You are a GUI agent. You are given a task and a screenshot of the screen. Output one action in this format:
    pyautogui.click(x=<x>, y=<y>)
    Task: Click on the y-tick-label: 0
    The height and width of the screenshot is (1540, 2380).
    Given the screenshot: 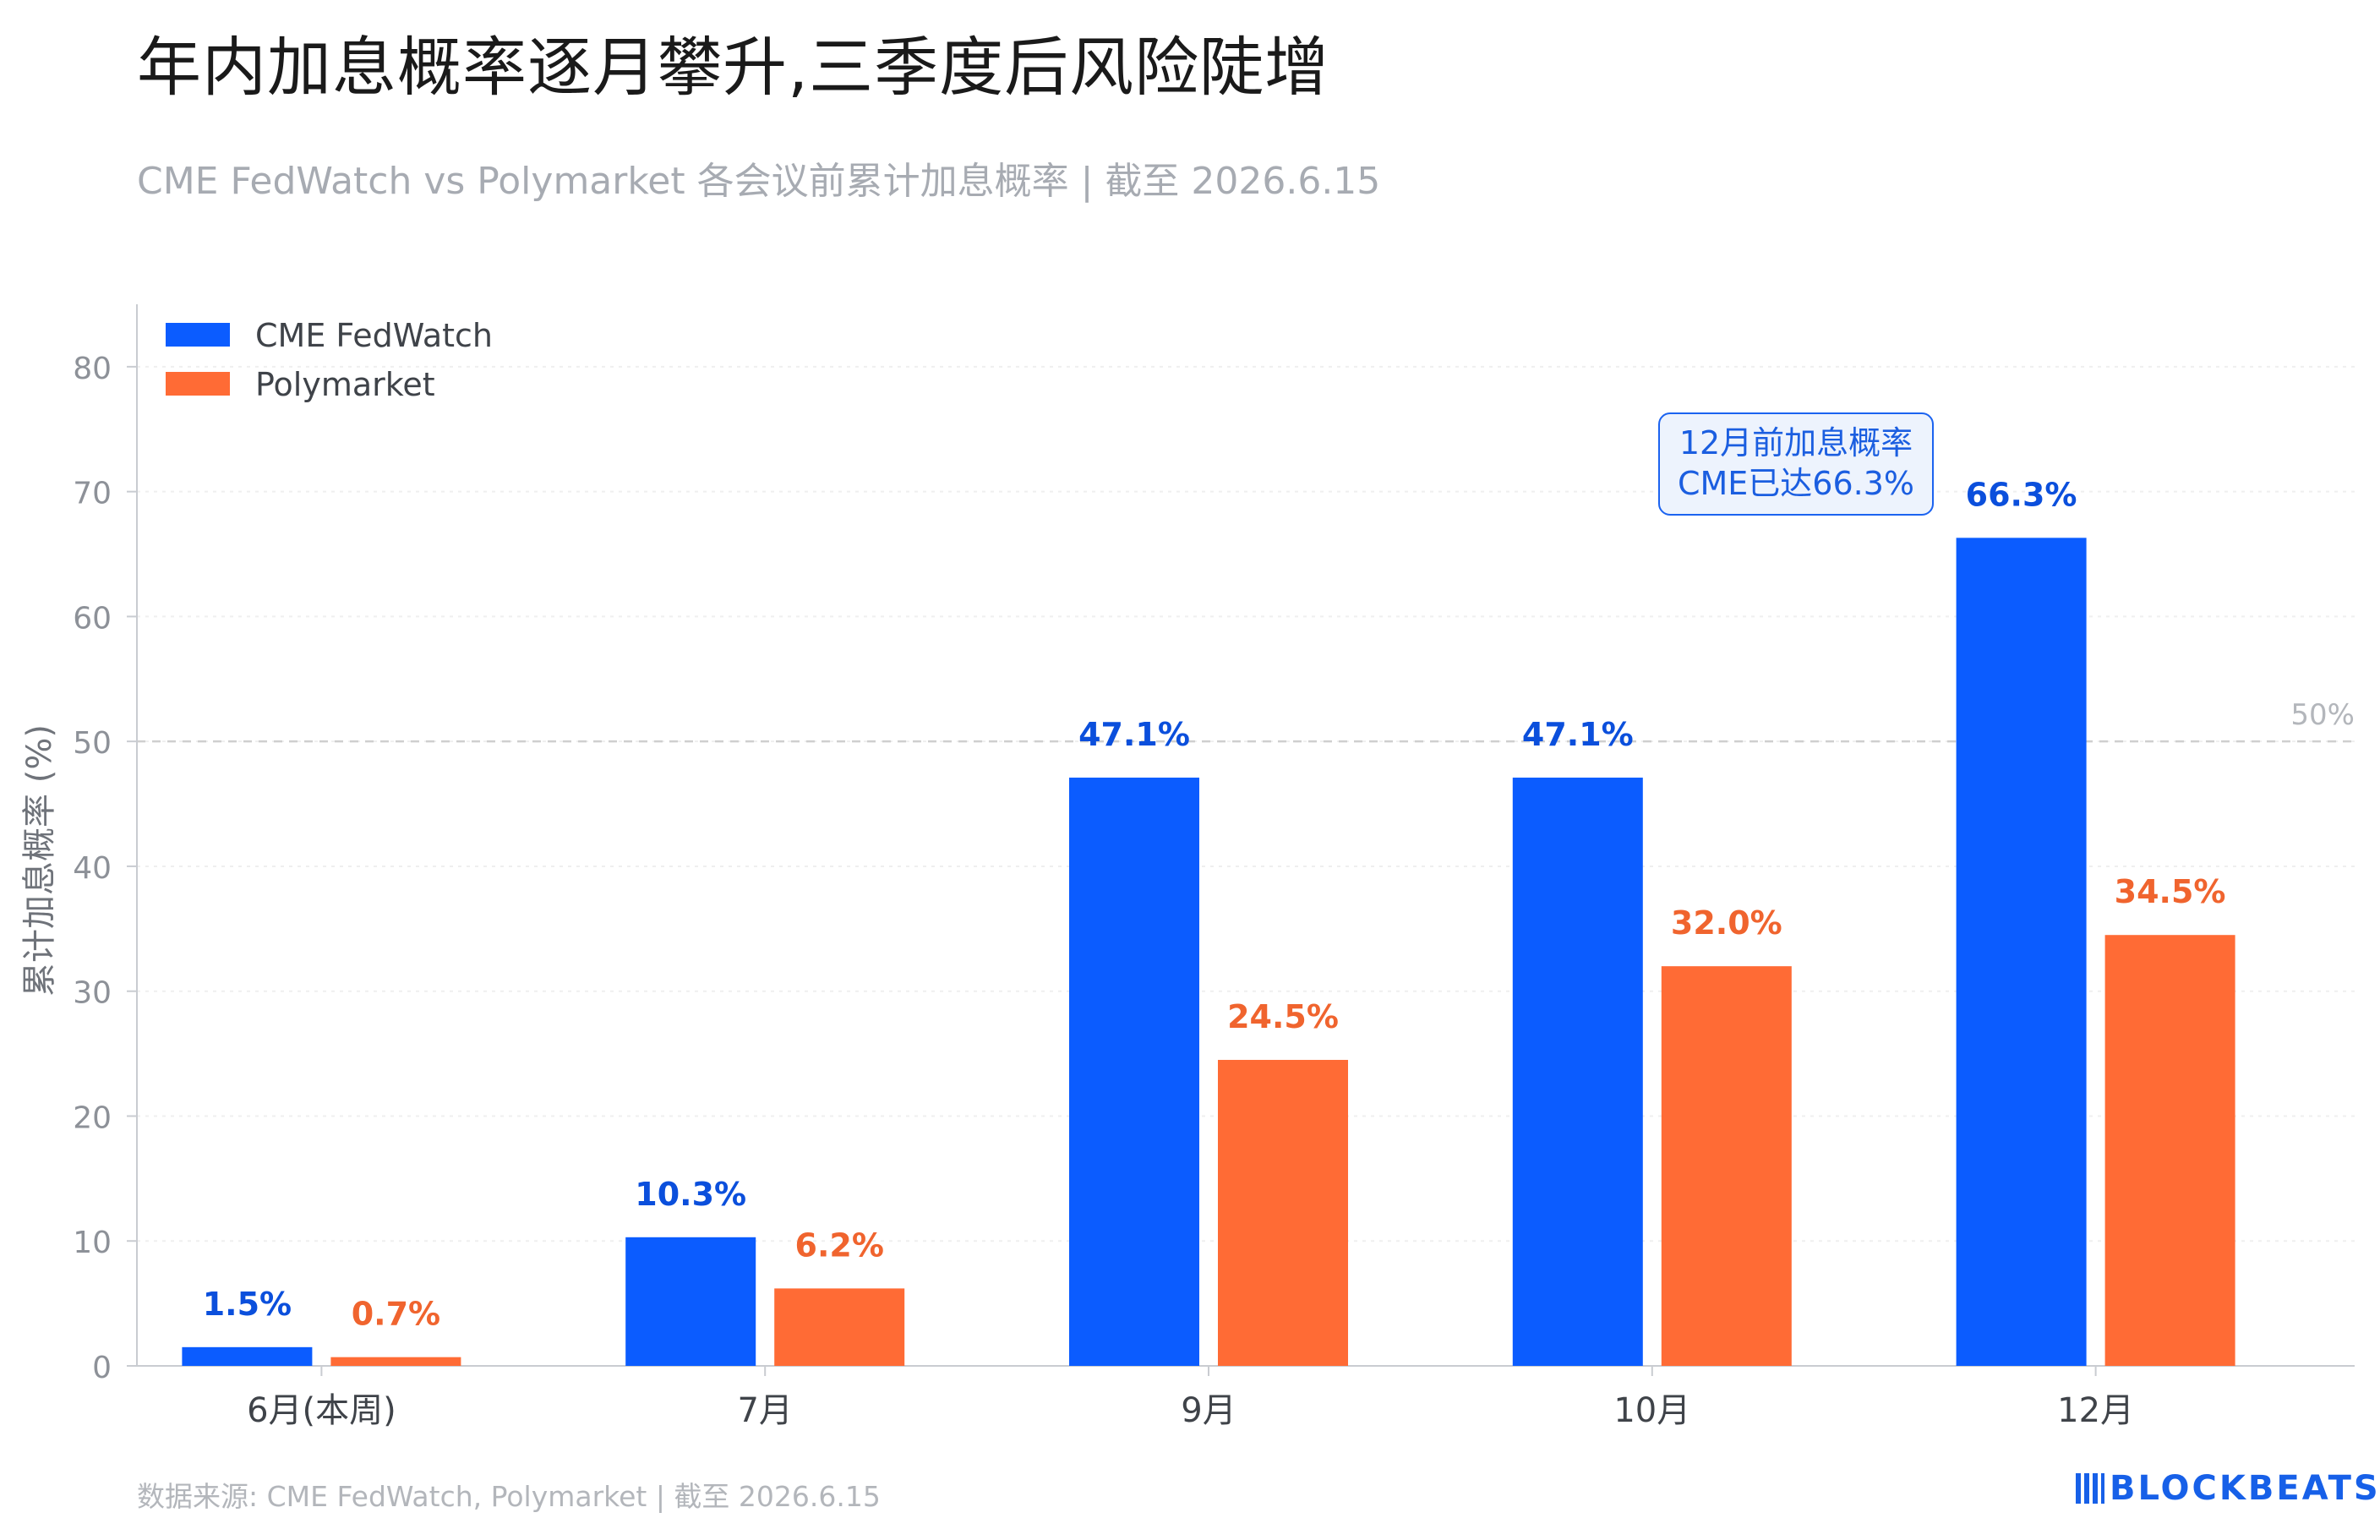 What is the action you would take?
    pyautogui.click(x=102, y=1368)
    